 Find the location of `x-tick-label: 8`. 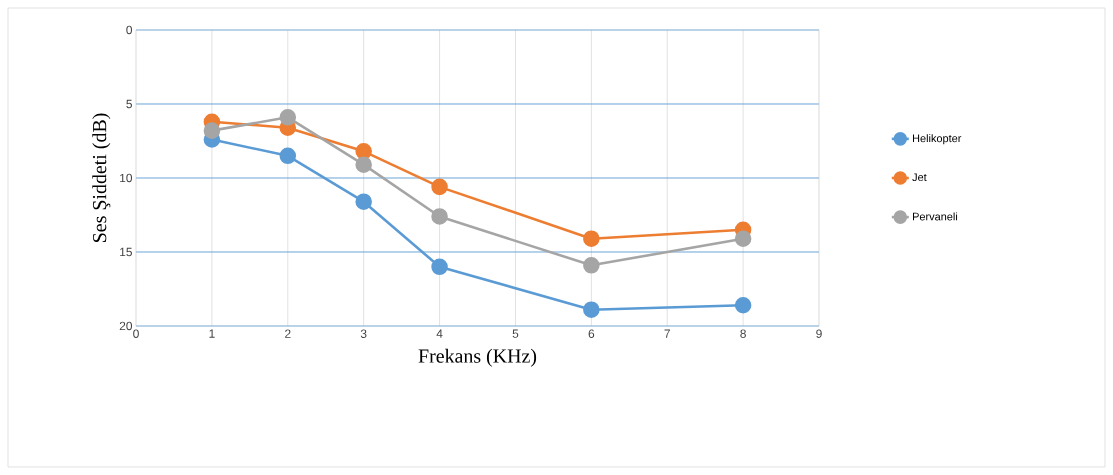

x-tick-label: 8 is located at coordinates (743, 333).